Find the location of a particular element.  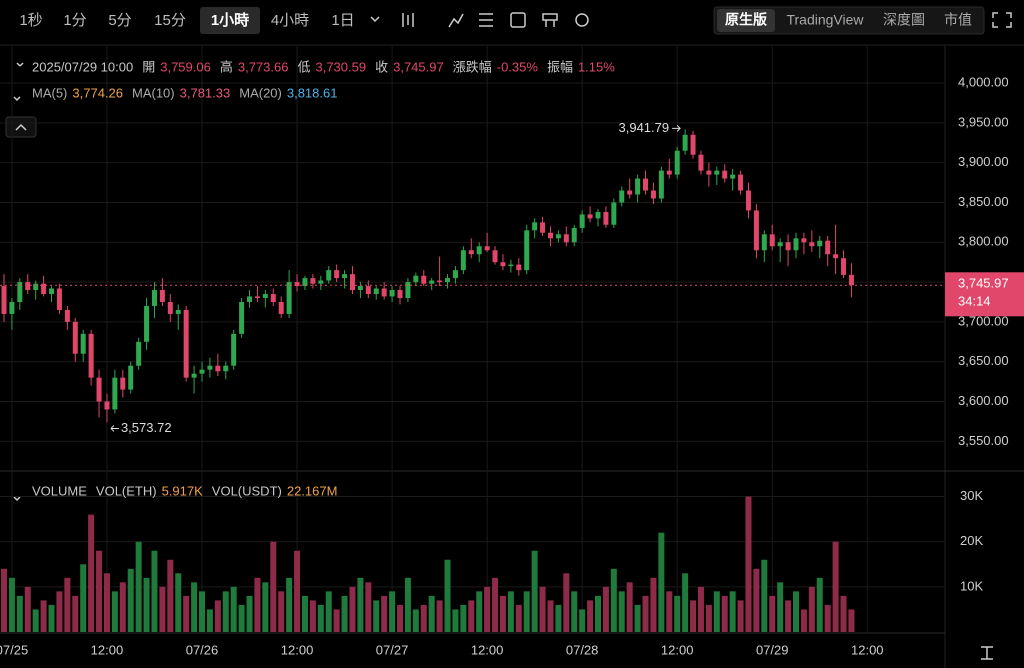

amplitude-value: 1.15% is located at coordinates (596, 66).